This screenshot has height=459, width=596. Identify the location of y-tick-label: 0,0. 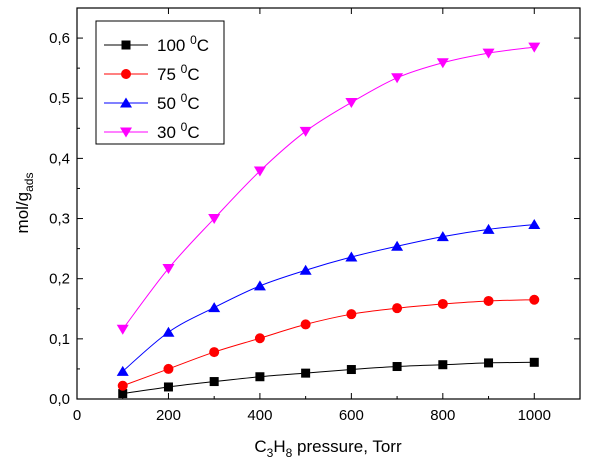
(59, 399).